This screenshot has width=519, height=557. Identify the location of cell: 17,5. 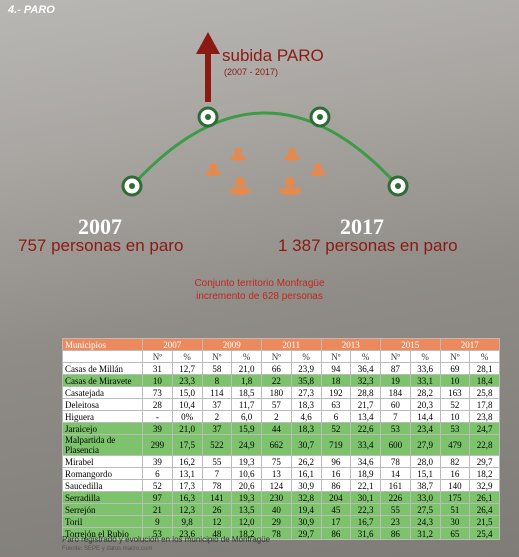
(187, 445).